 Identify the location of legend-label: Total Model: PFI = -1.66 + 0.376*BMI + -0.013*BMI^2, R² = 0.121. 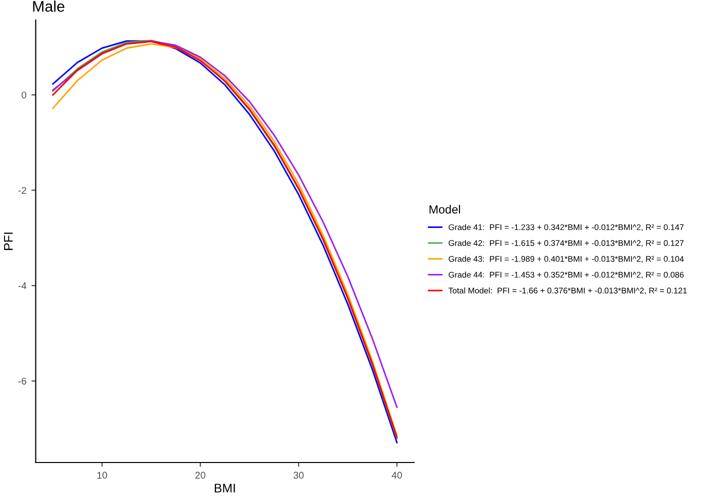
(567, 290).